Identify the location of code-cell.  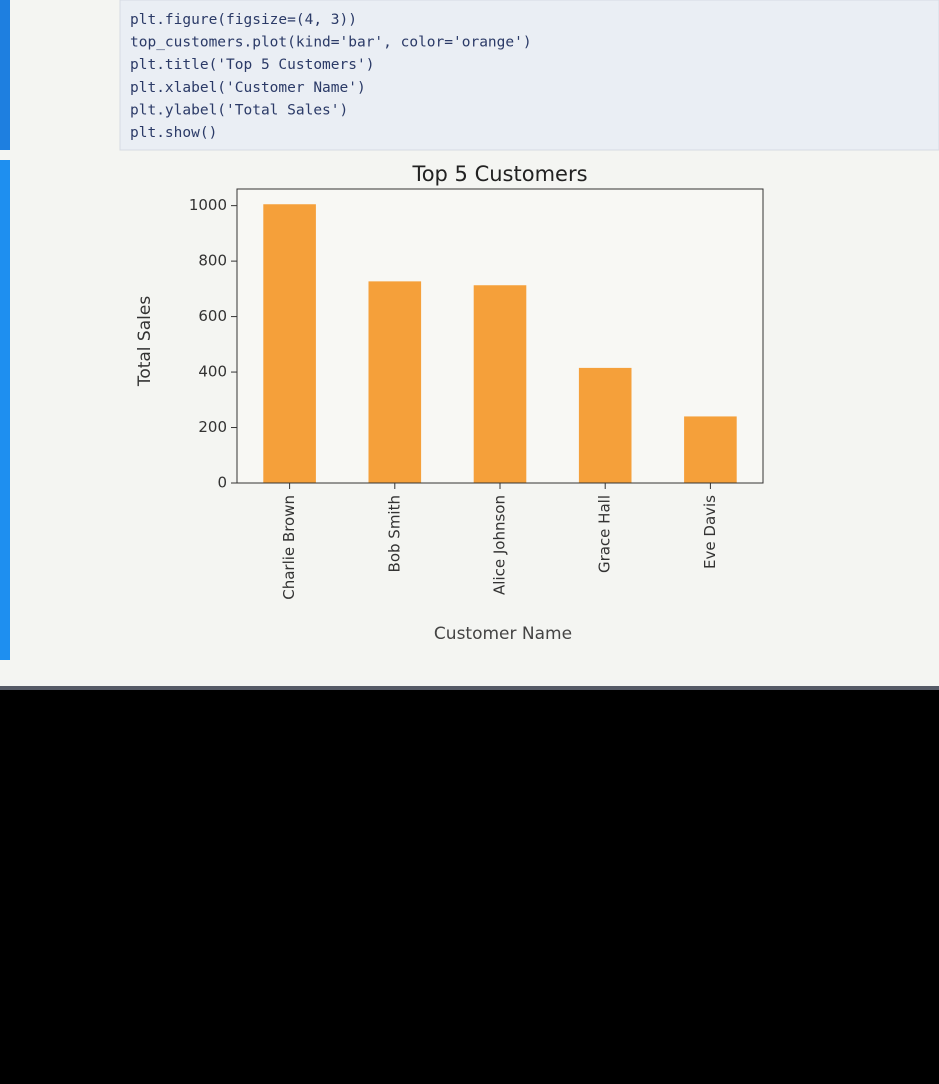
(529, 75).